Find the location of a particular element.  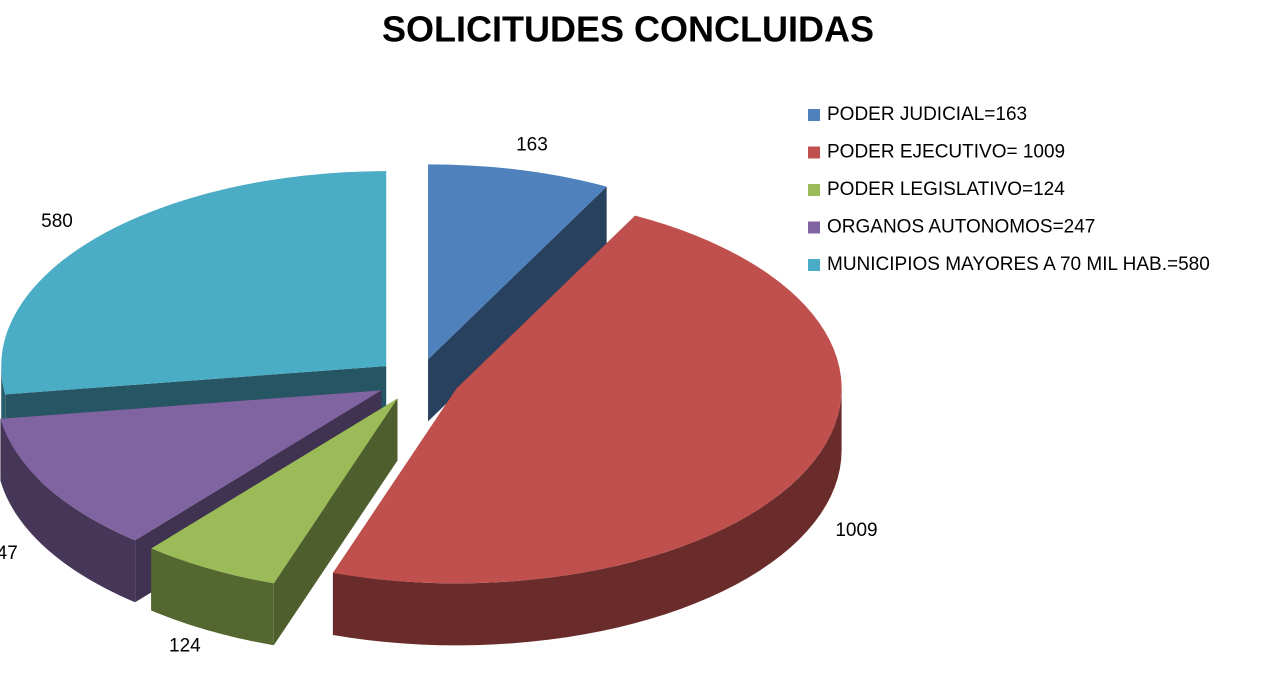

data-label: 124 is located at coordinates (185, 646).